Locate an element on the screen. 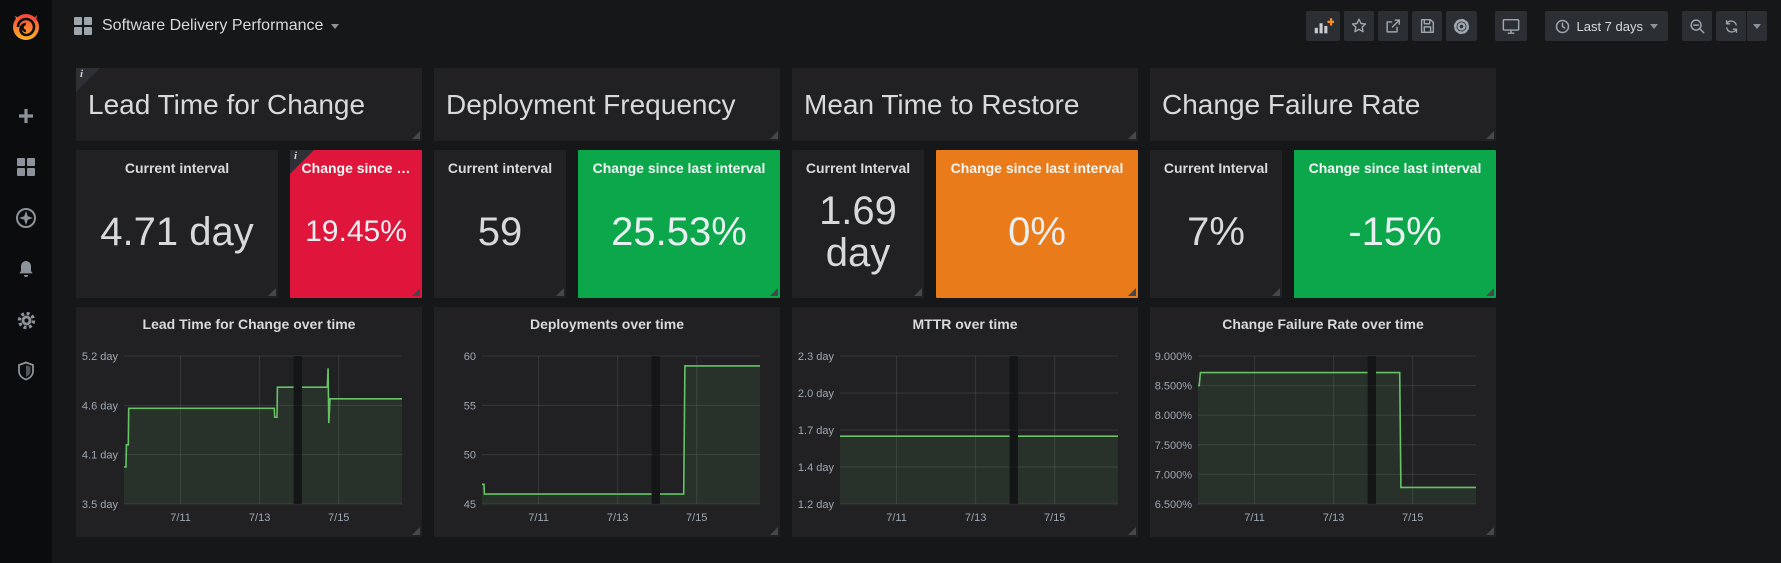  time-series-chart: 5.2 day 4.6 day 4.1 day 3.5 day 7/11 7/13 7/15 is located at coordinates (249, 422).